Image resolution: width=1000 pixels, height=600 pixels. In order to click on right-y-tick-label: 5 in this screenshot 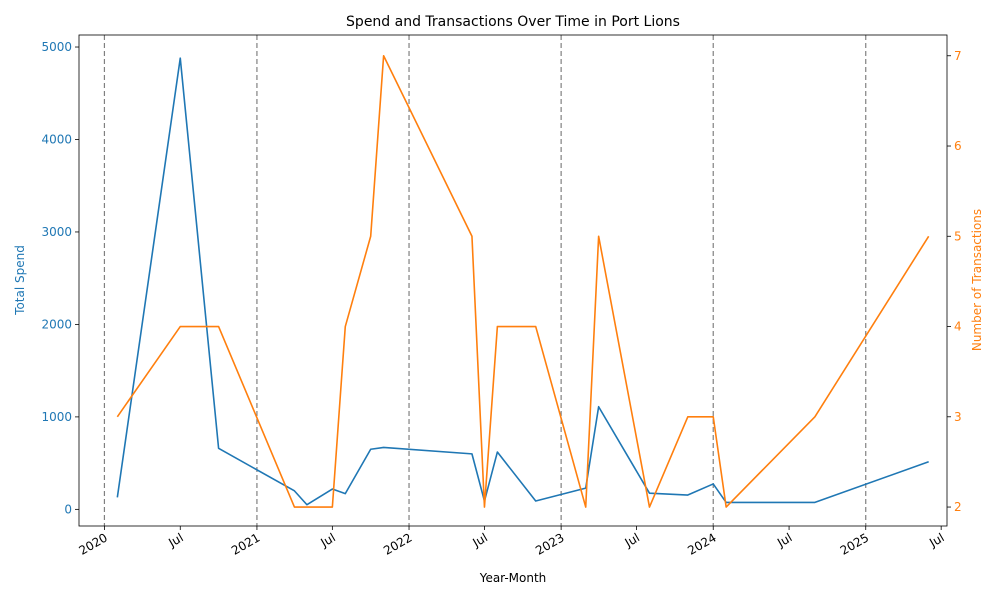, I will do `click(958, 236)`.